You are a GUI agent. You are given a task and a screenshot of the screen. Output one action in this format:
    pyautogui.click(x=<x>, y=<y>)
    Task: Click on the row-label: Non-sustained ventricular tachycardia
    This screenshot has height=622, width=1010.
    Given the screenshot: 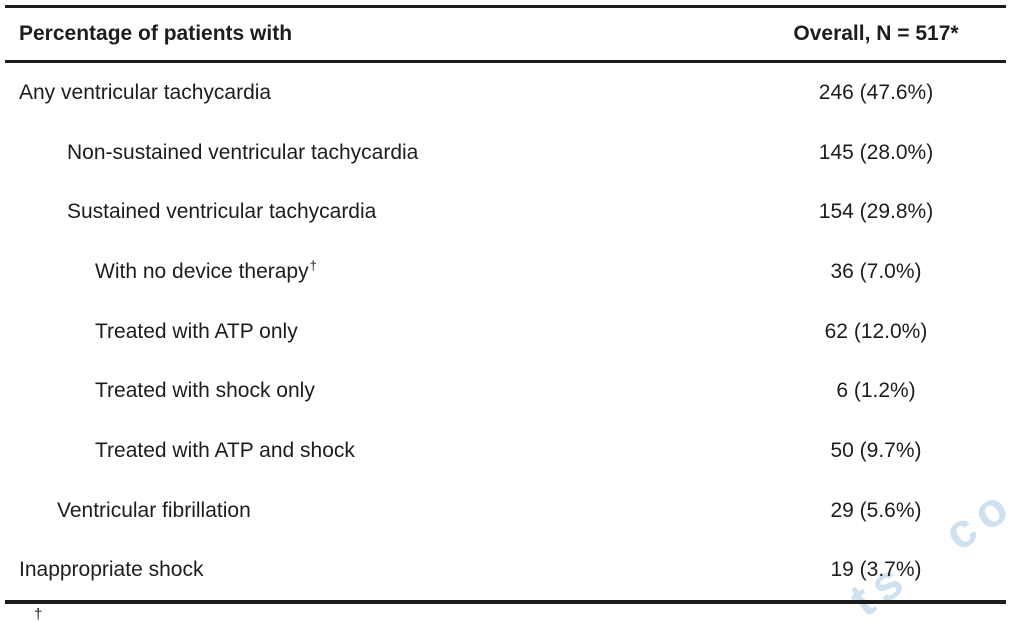 What is the action you would take?
    pyautogui.click(x=375, y=153)
    